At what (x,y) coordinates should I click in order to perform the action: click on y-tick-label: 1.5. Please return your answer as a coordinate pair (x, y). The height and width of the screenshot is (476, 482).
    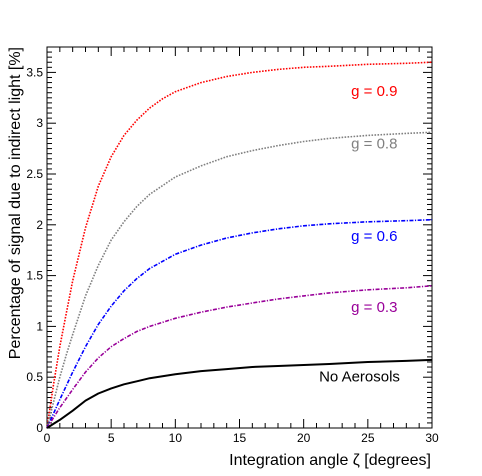
    Looking at the image, I should click on (34, 276).